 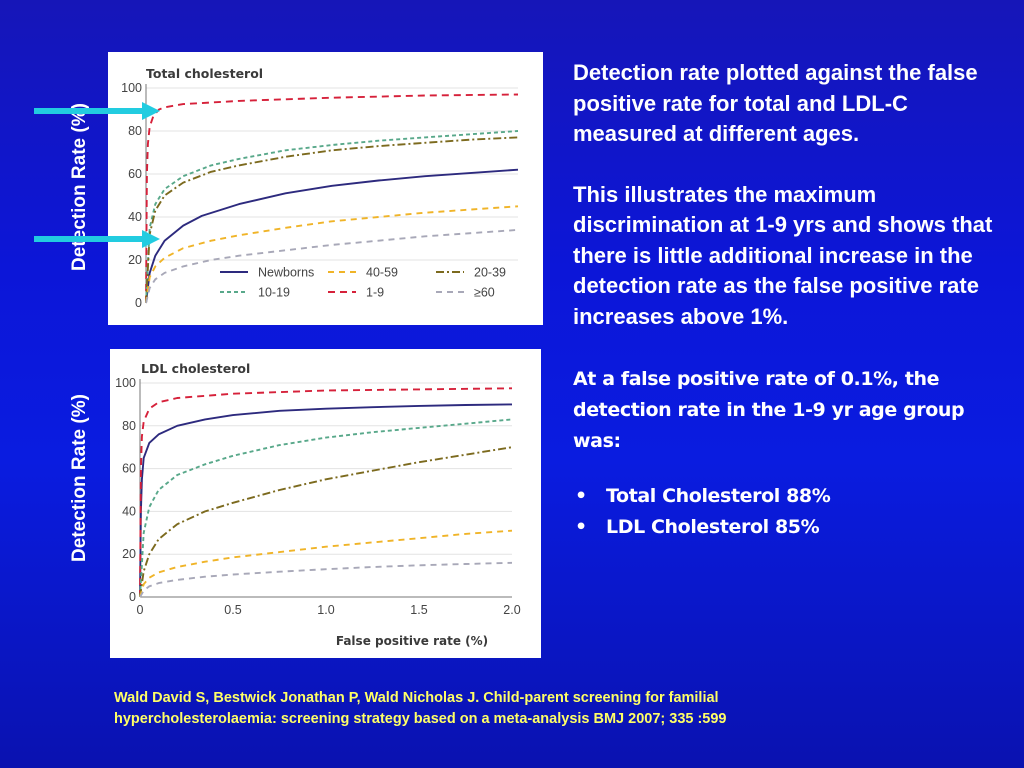 I want to click on chart-title: Total cholesterol, so click(x=204, y=73).